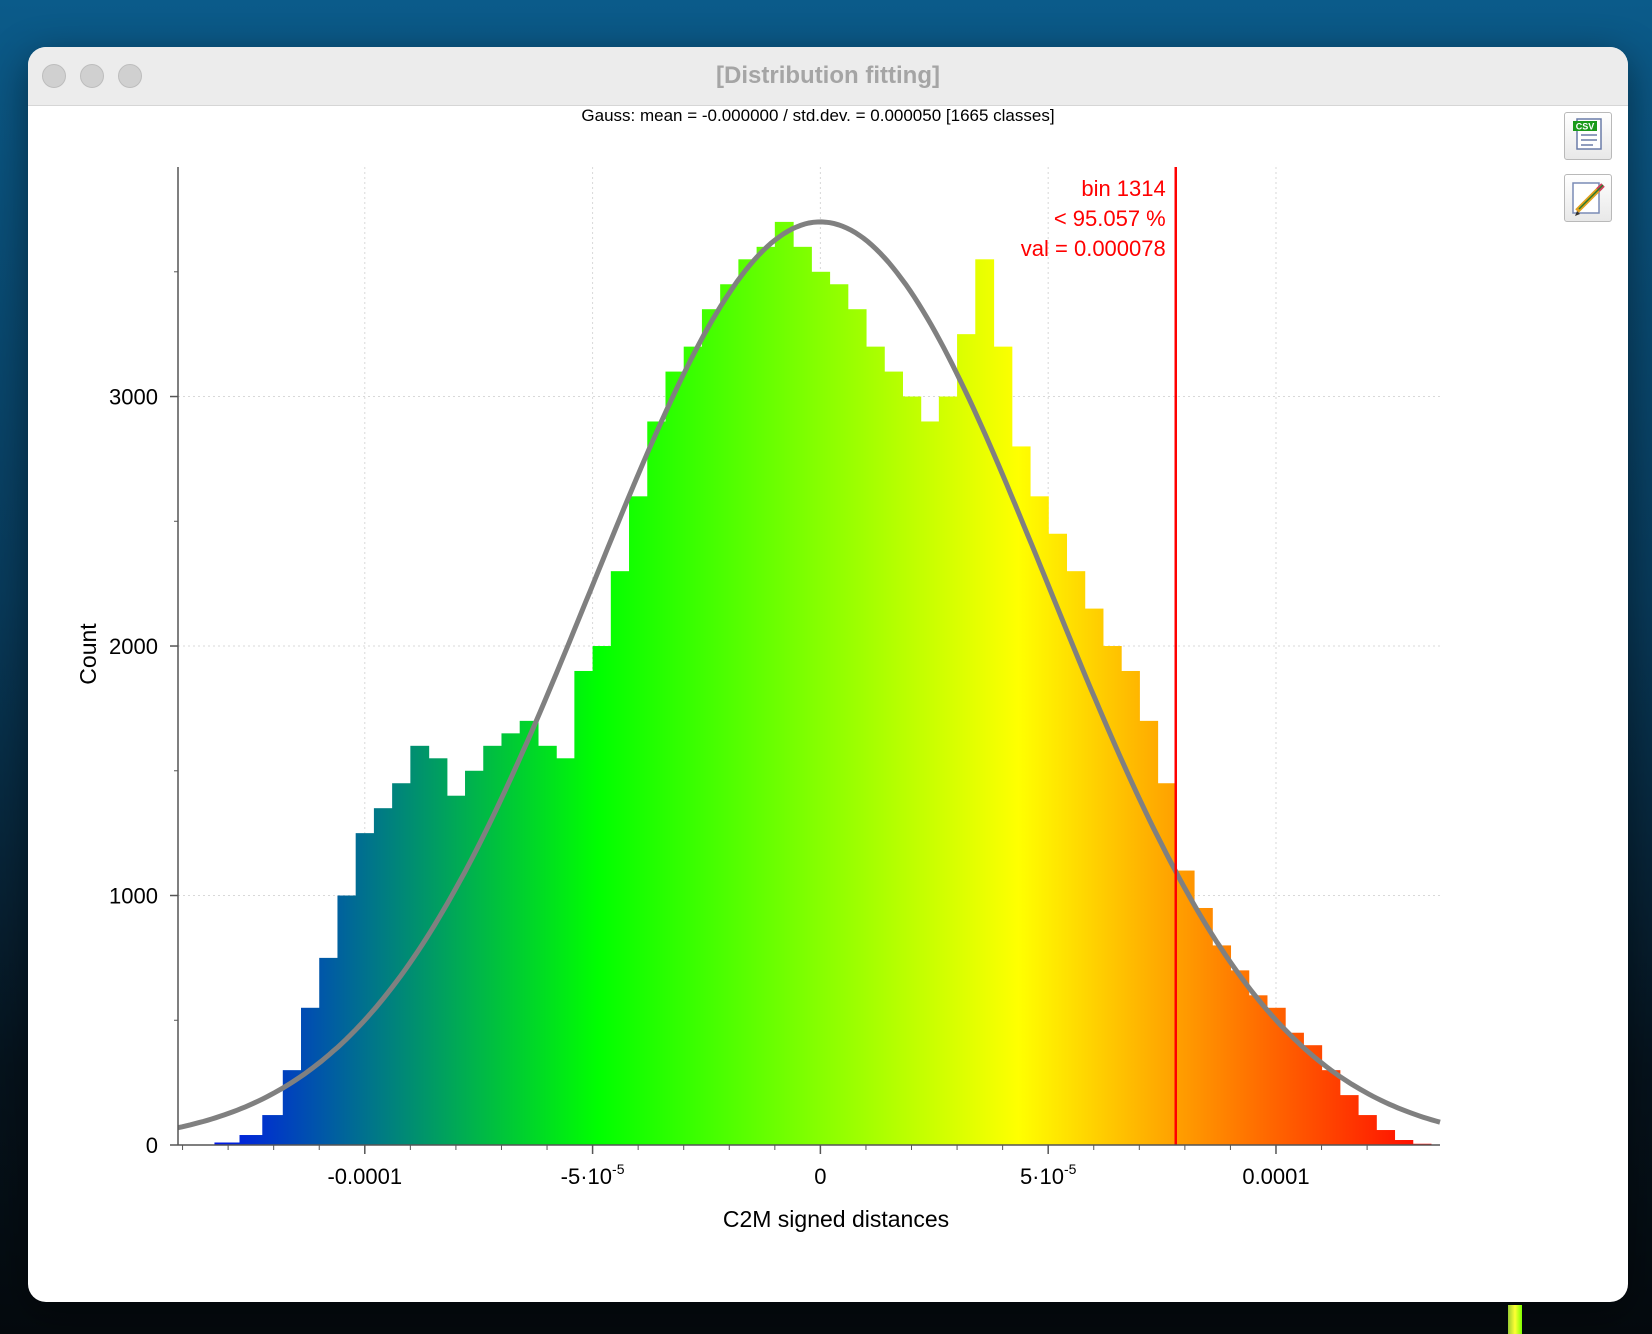 The width and height of the screenshot is (1652, 1334). Describe the element at coordinates (133, 397) in the screenshot. I see `y-tick-label: 3000` at that location.